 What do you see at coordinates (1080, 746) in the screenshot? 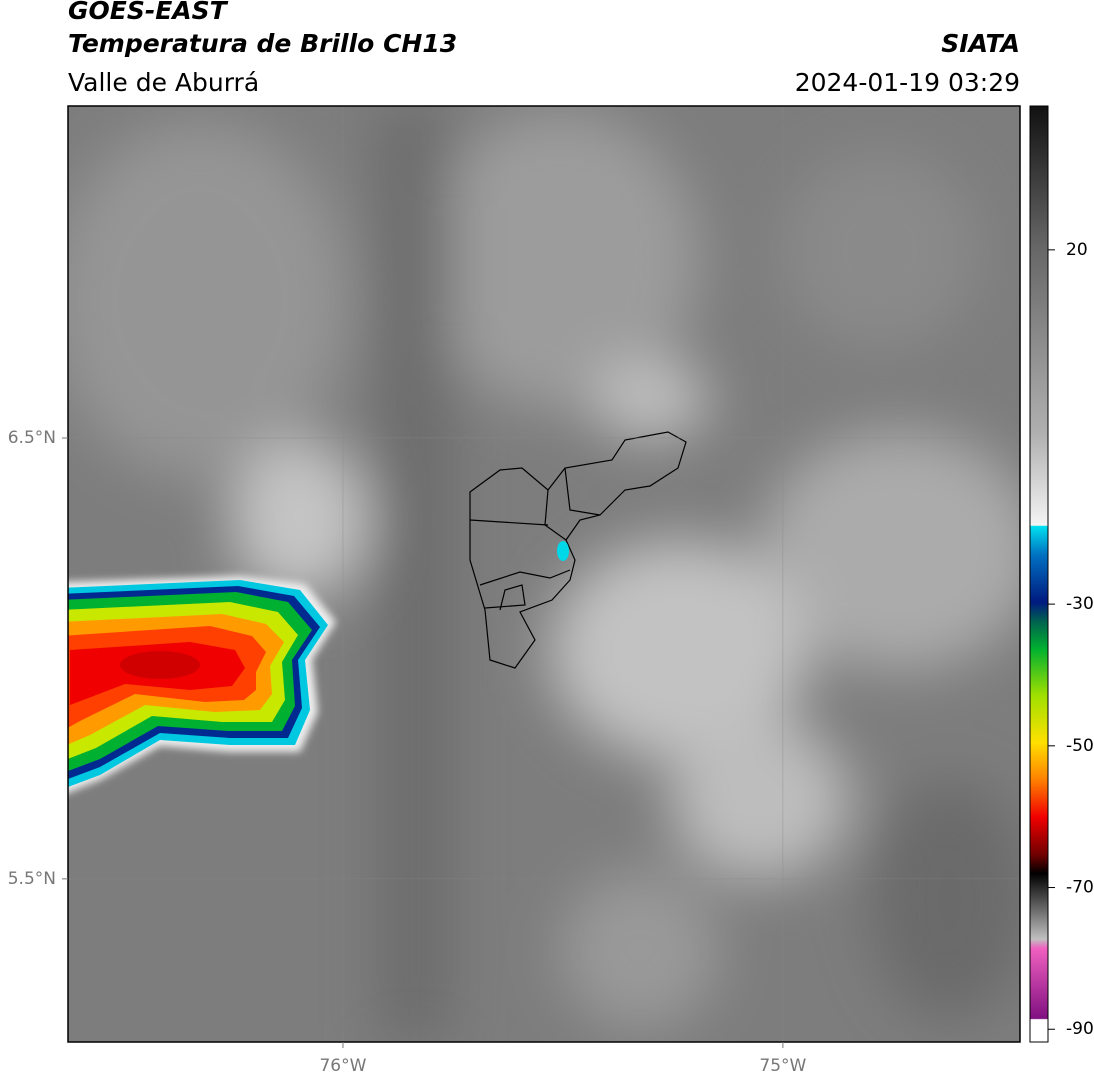
I see `colorbar-tick-label: -50` at bounding box center [1080, 746].